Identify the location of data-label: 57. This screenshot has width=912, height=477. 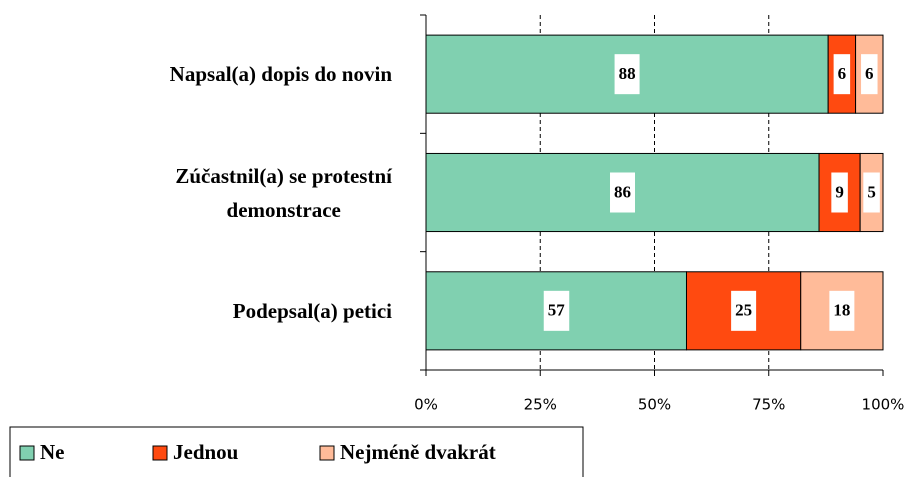
(557, 310).